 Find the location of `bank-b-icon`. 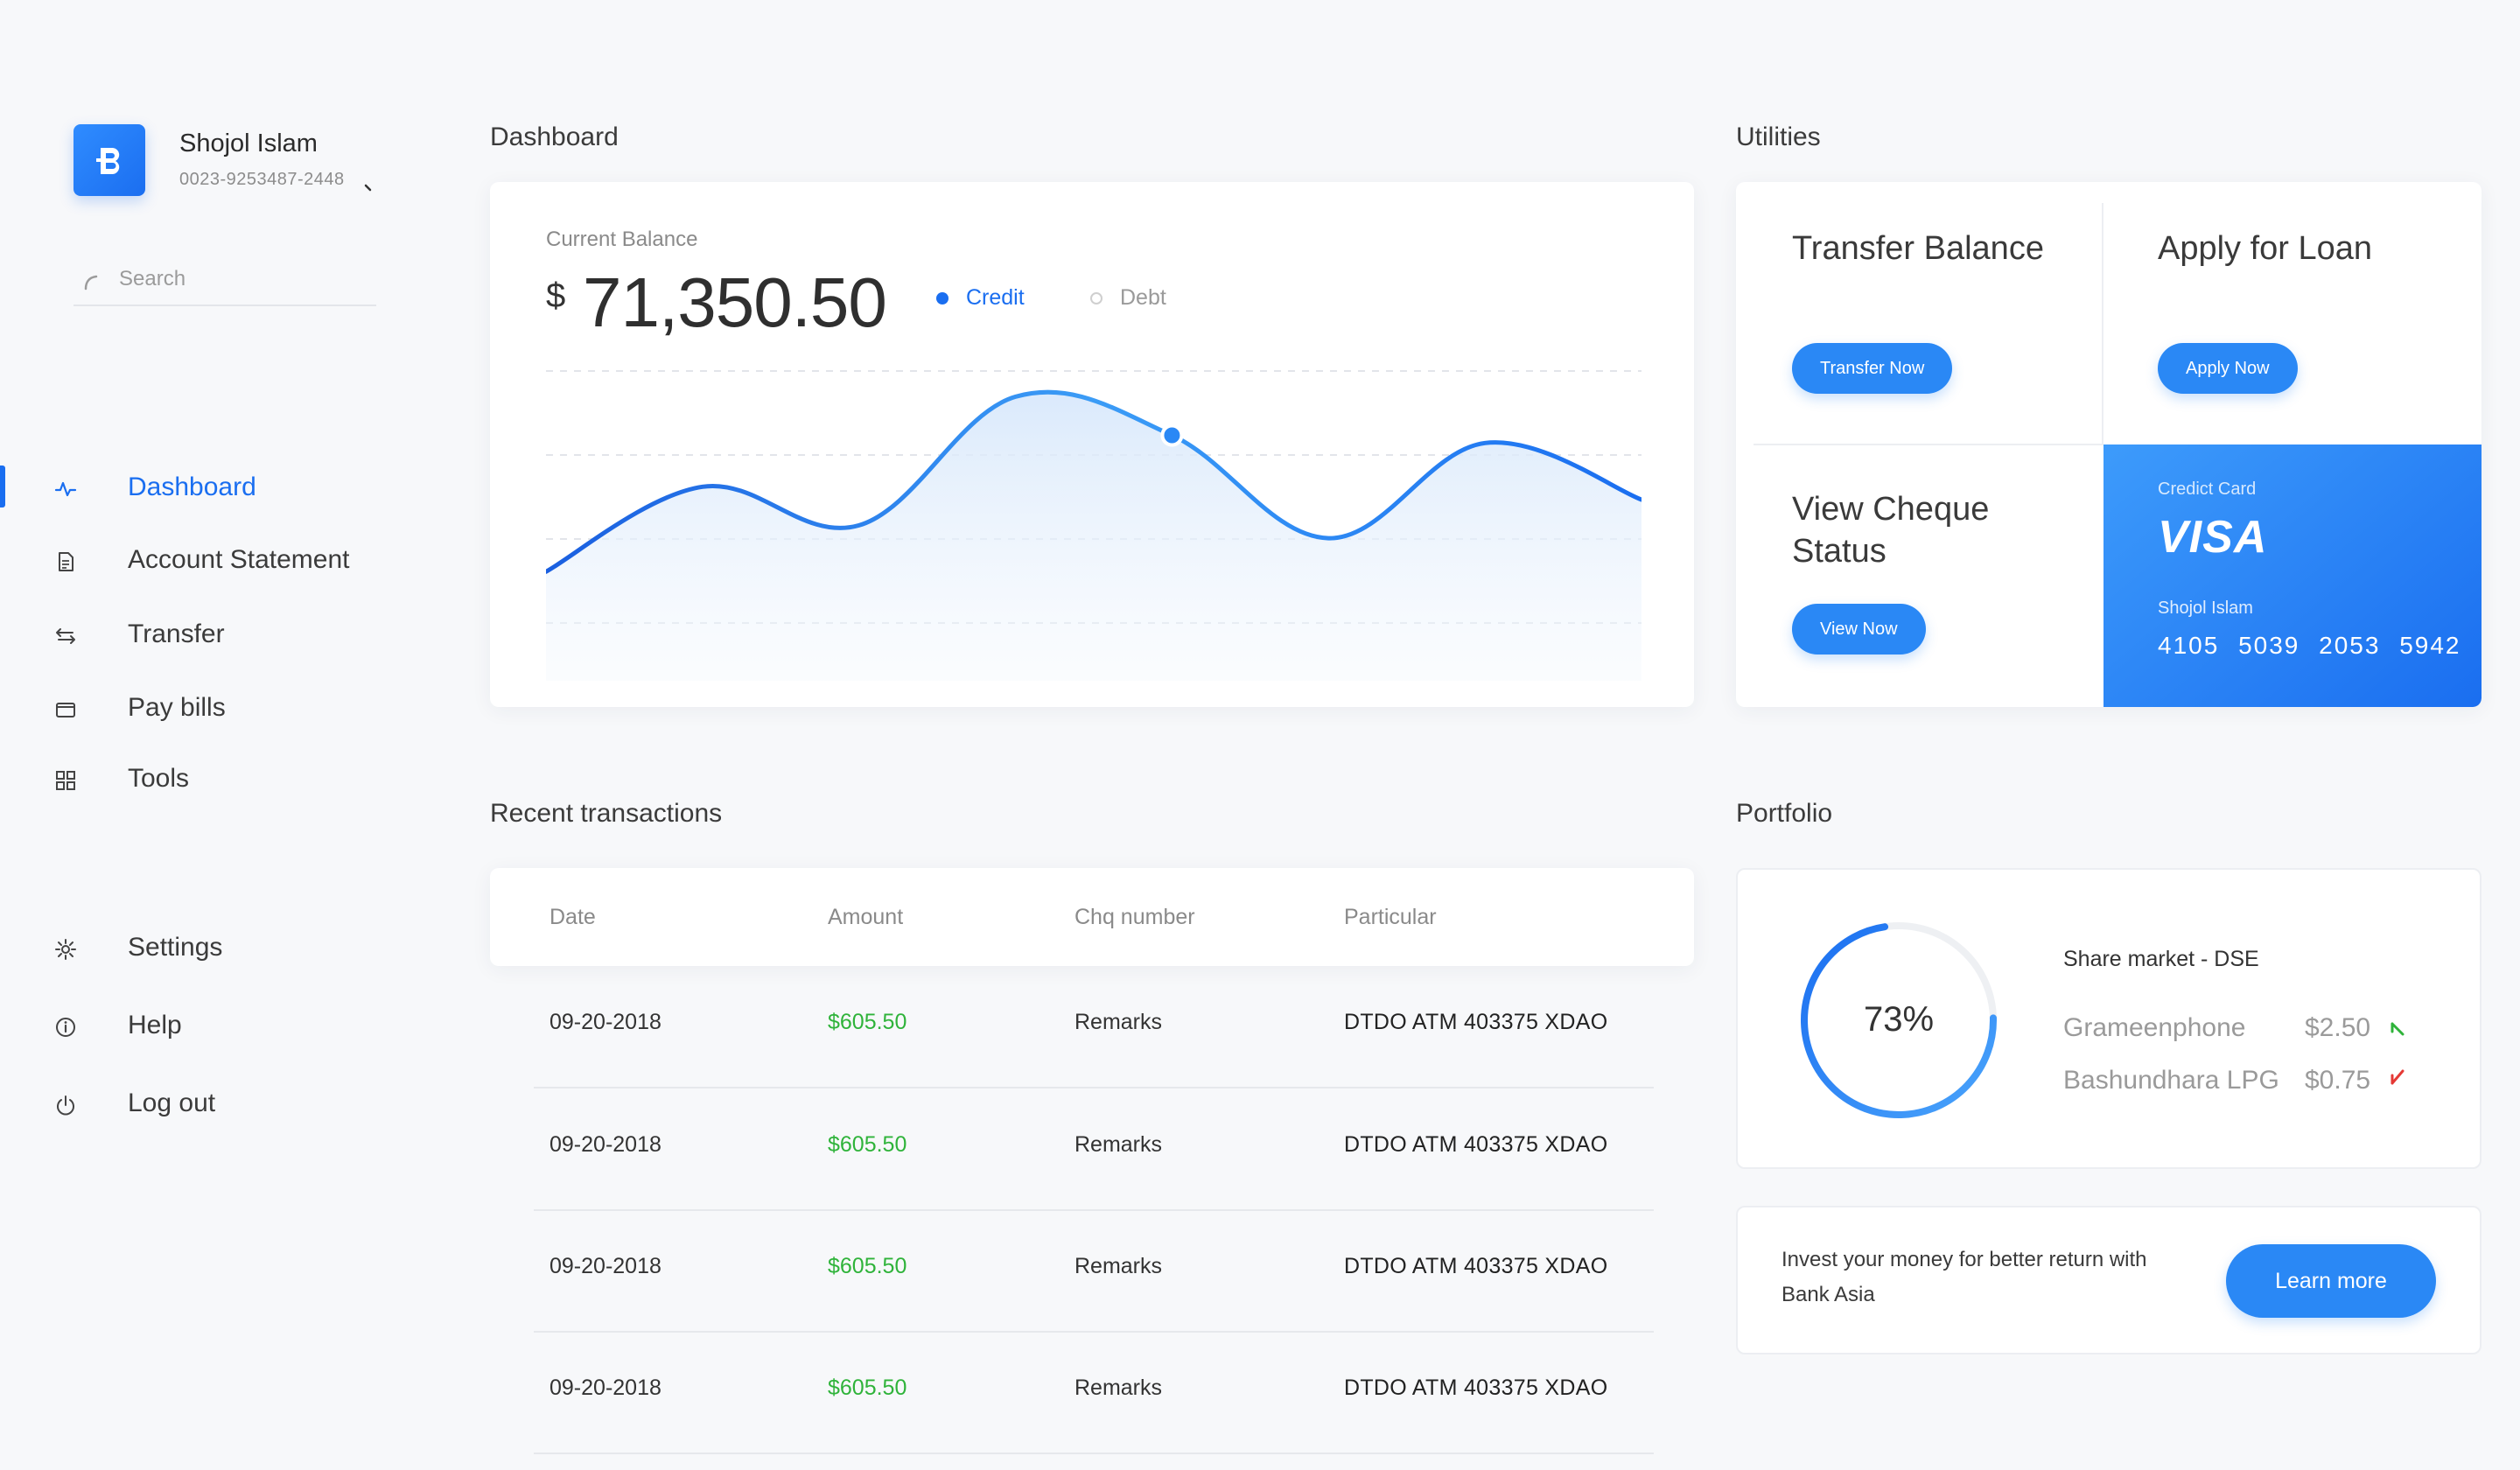

bank-b-icon is located at coordinates (108, 161).